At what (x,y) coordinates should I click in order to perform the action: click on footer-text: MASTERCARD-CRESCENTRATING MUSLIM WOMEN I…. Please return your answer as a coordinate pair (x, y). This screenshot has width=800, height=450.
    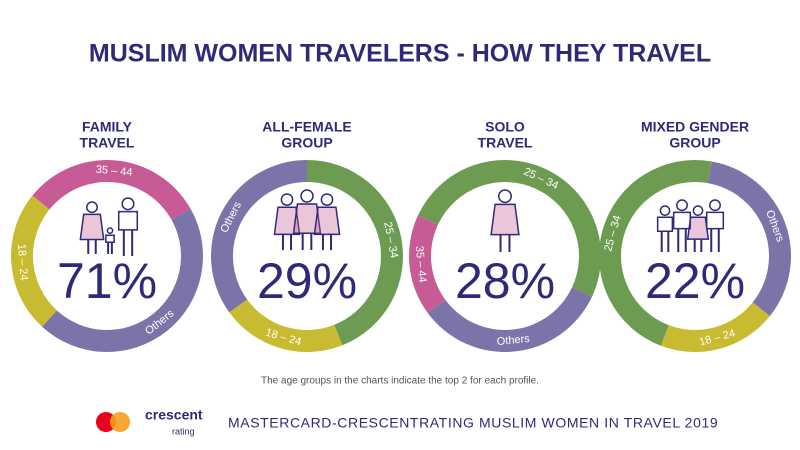
    Looking at the image, I should click on (473, 423).